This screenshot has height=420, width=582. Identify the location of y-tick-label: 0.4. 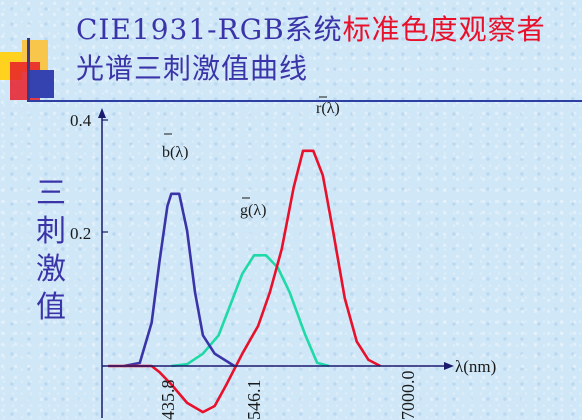
(81, 120).